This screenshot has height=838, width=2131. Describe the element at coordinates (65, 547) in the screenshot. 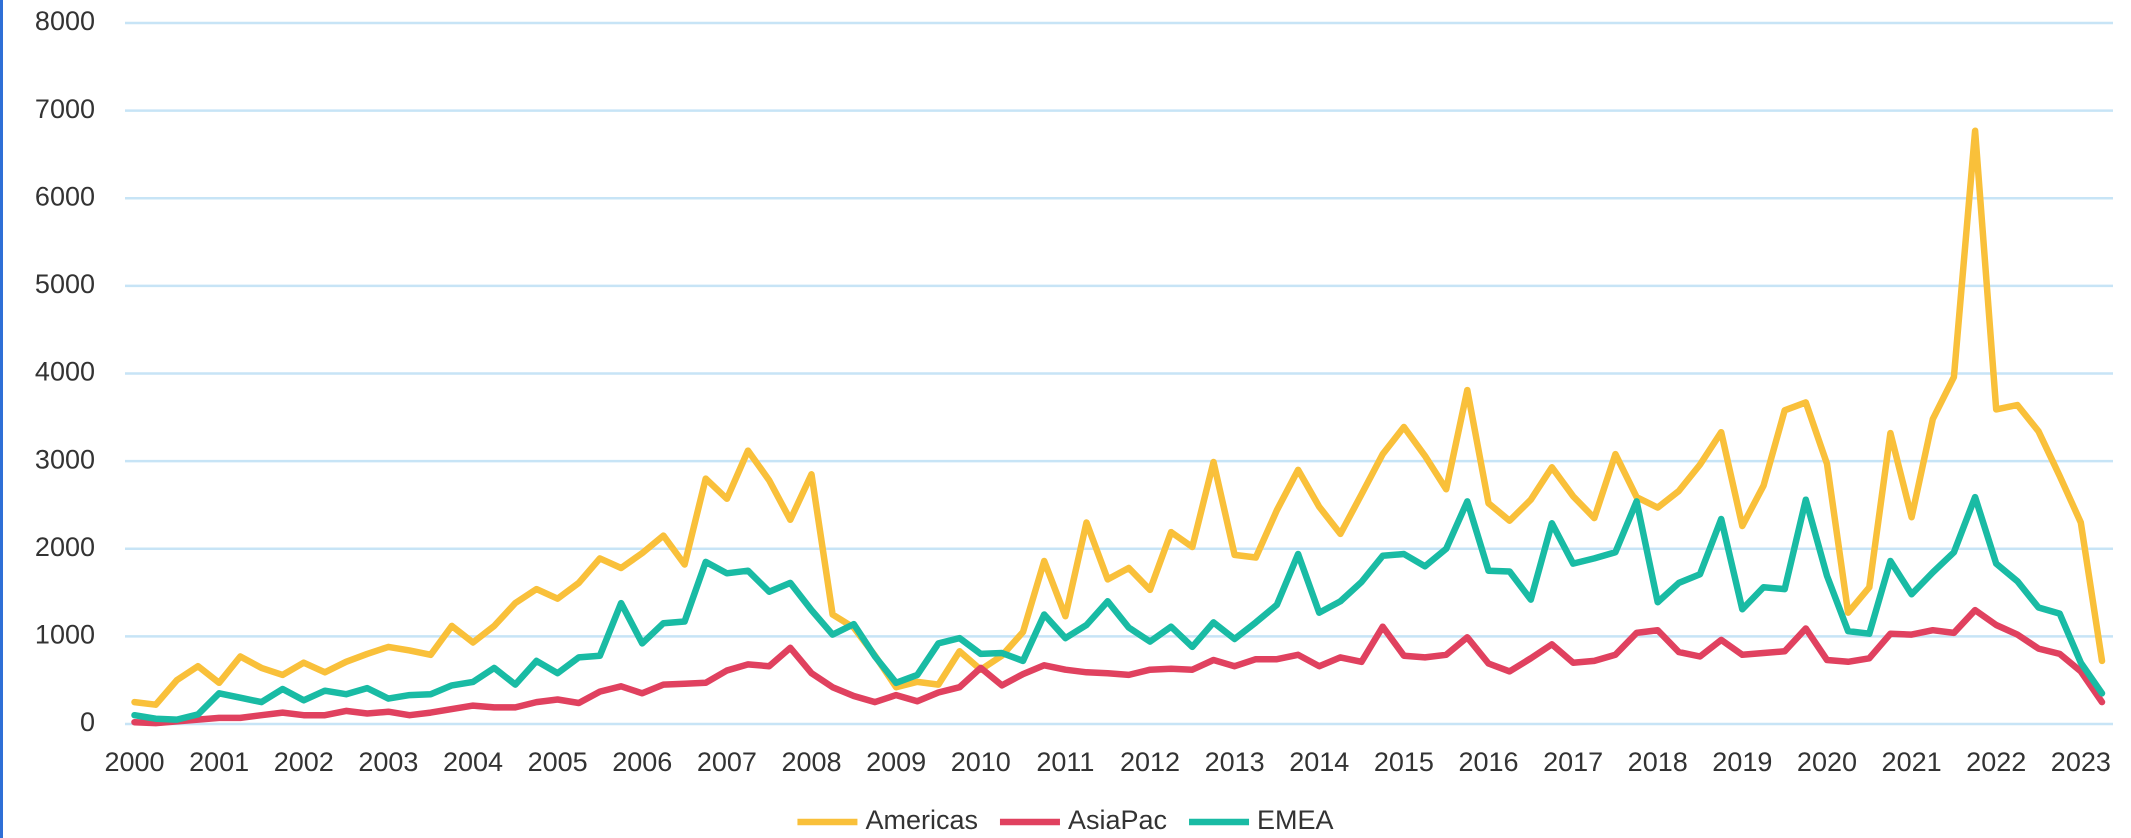

I see `y-tick-label: 2000` at that location.